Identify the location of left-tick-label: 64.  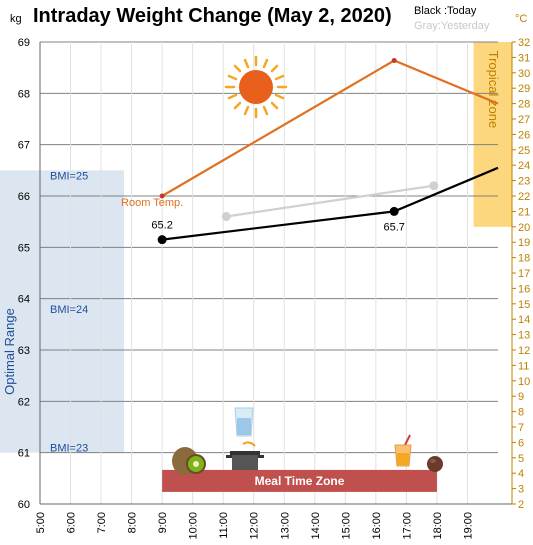
(24, 300).